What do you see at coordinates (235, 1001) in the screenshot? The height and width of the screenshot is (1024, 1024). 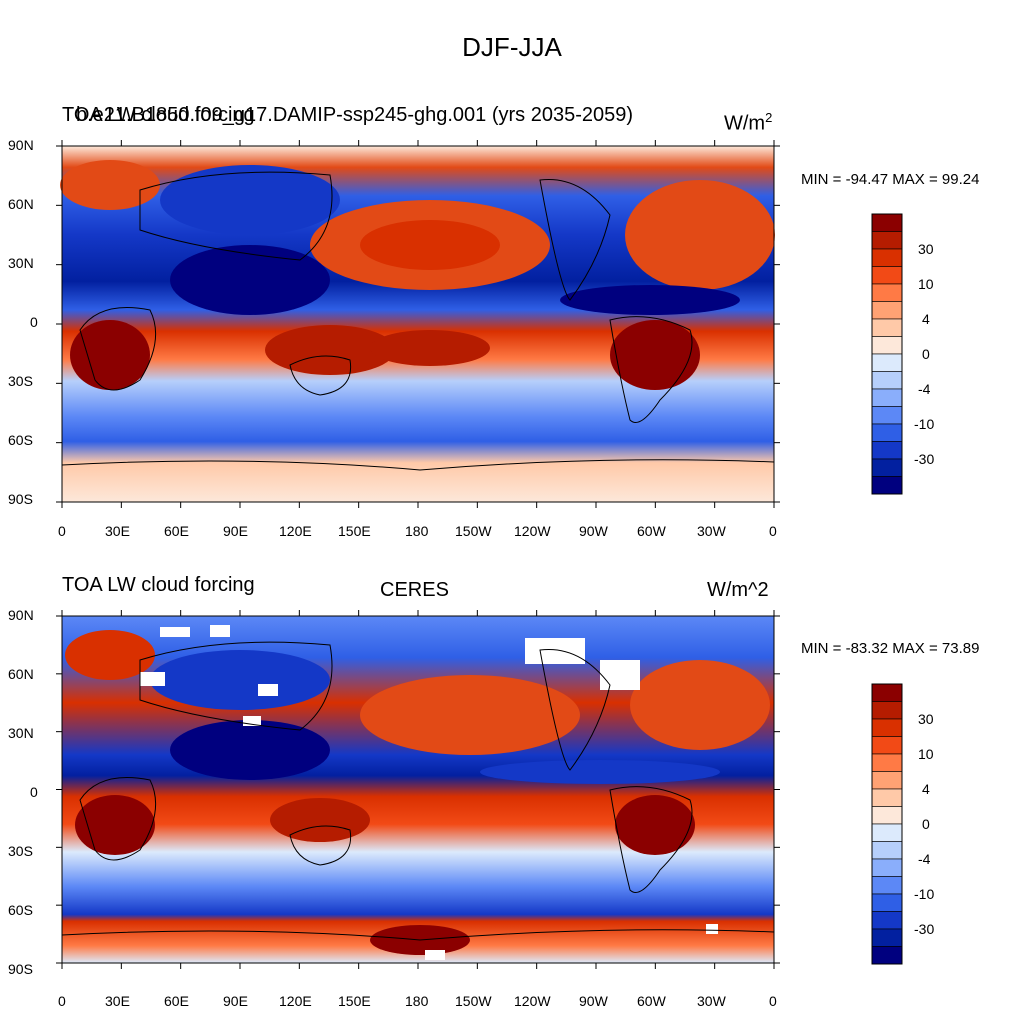 I see `x-tick-label: 90E` at bounding box center [235, 1001].